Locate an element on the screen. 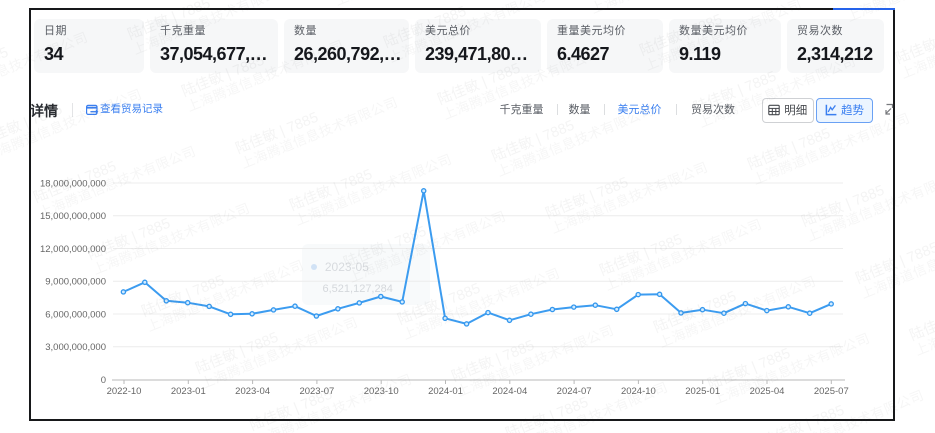 The width and height of the screenshot is (935, 433). svg-text: 2025-01 is located at coordinates (702, 391).